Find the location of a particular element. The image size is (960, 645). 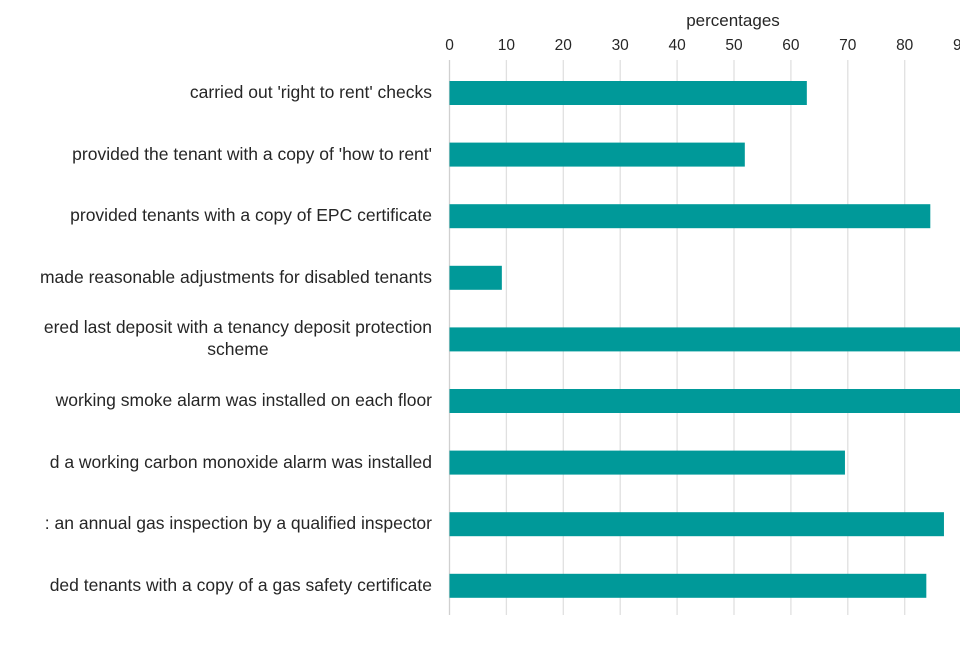

x-tick-label: 10 is located at coordinates (507, 45).